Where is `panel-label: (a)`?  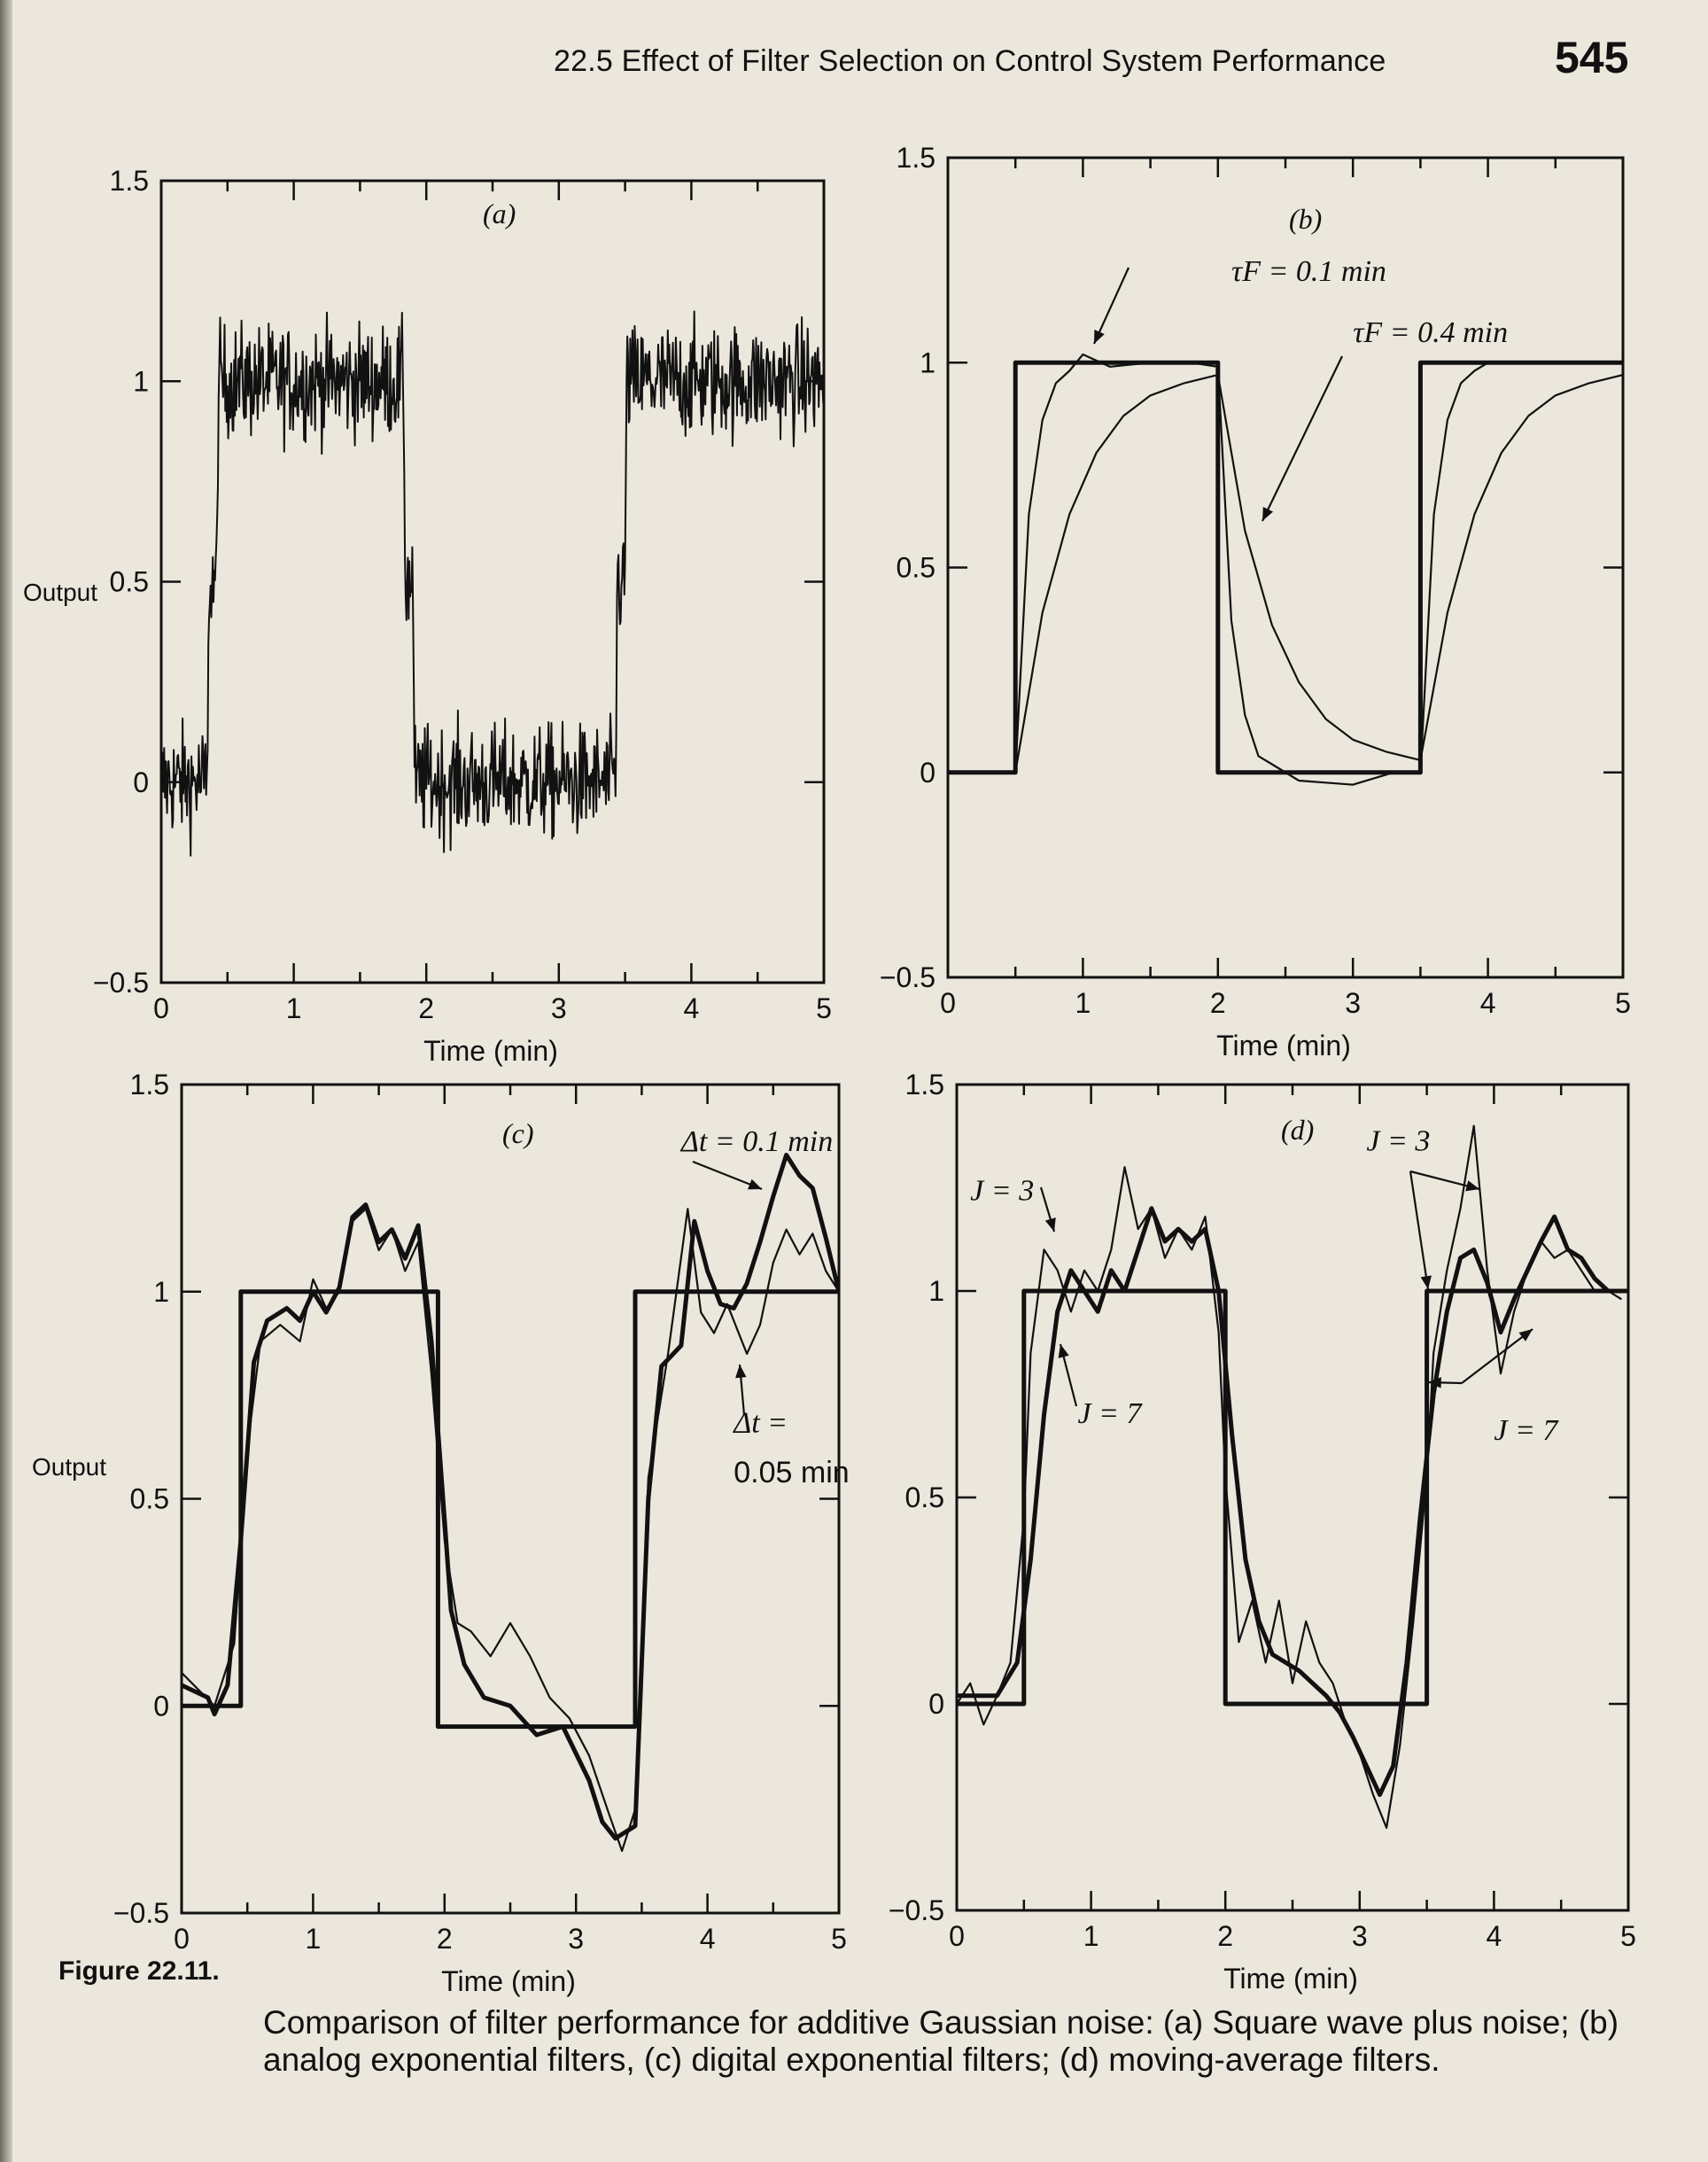
panel-label: (a) is located at coordinates (499, 213).